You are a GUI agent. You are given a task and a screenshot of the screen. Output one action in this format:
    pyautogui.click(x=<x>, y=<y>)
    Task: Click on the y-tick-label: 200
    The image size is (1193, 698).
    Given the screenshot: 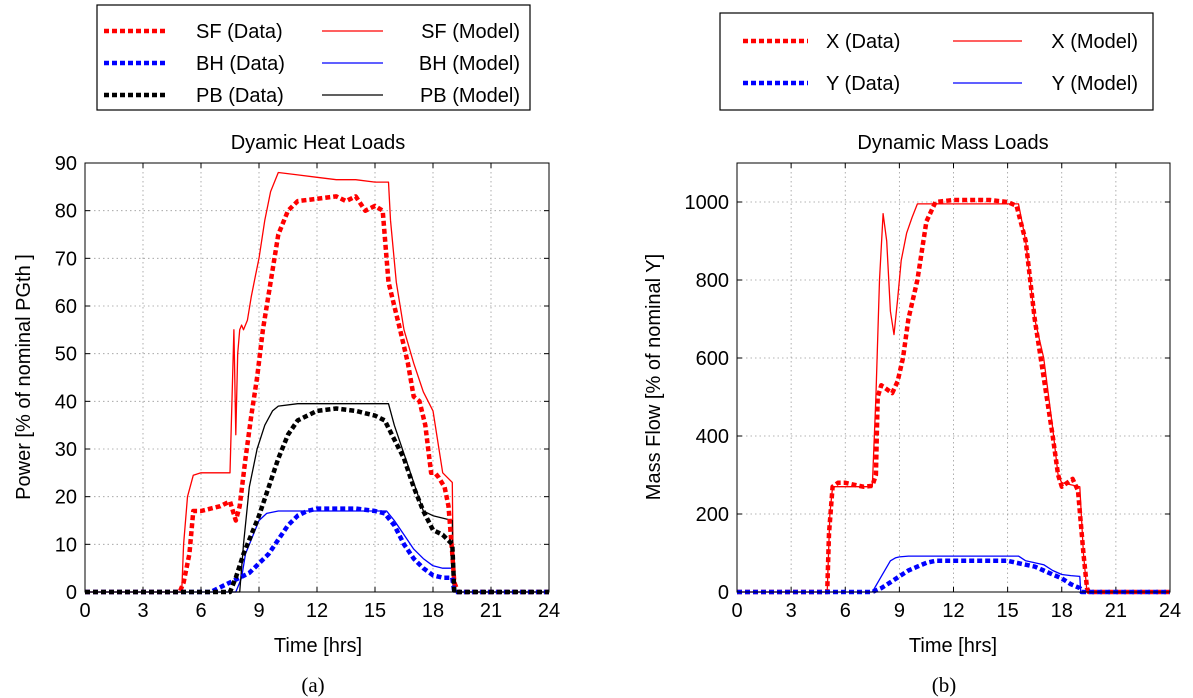 What is the action you would take?
    pyautogui.click(x=712, y=515)
    